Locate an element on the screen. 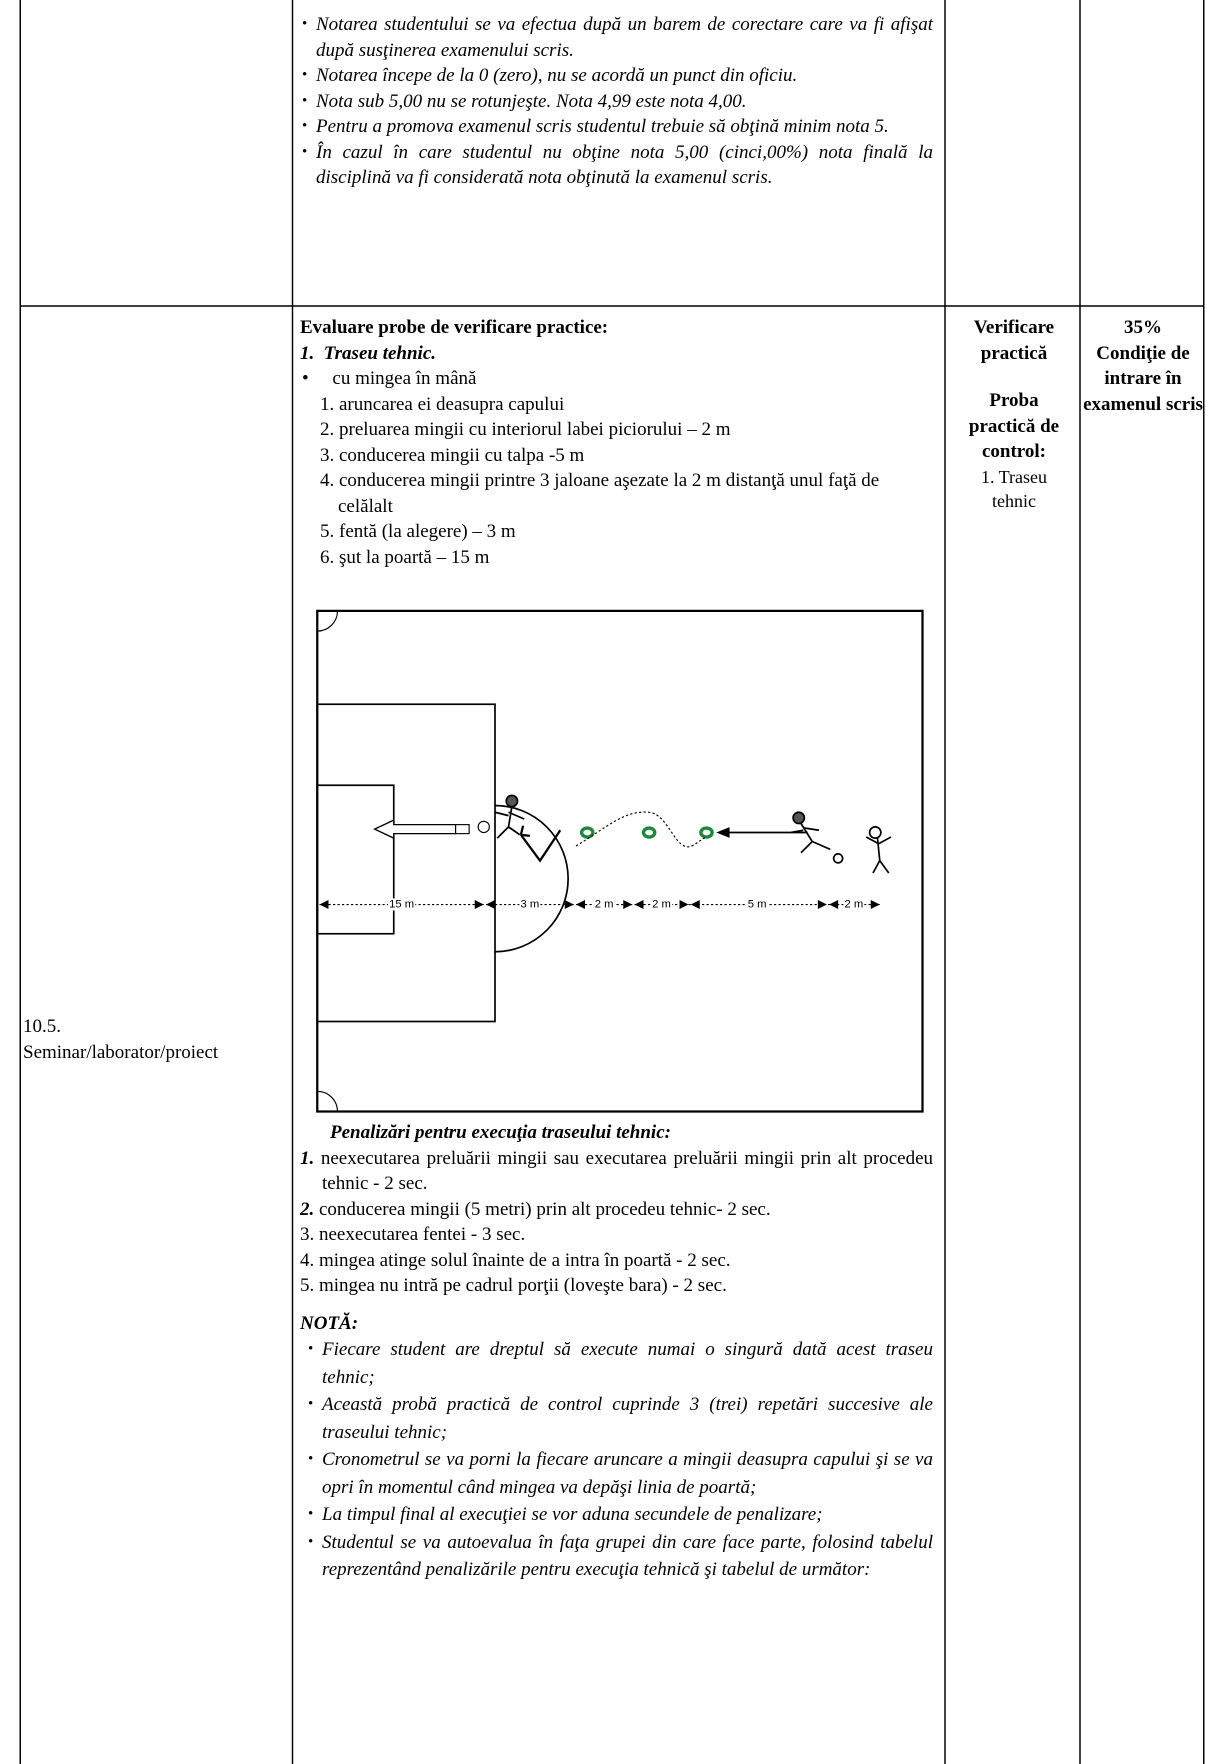 Image resolution: width=1206 pixels, height=1764 pixels. distance-label: 3 m is located at coordinates (529, 904).